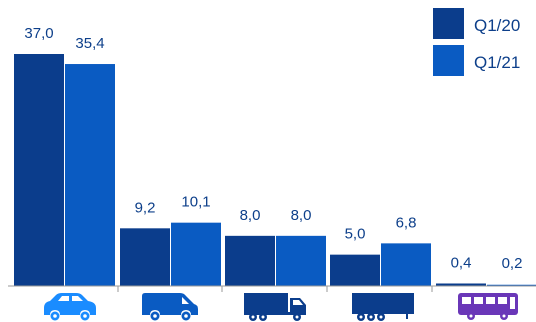  What do you see at coordinates (89, 43) in the screenshot?
I see `value-label-car-series-1: 35,4` at bounding box center [89, 43].